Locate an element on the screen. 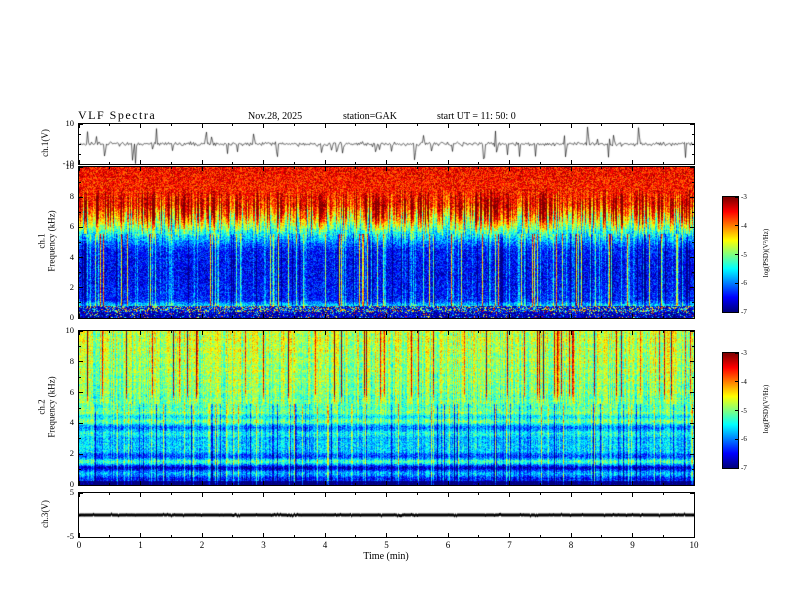 Image resolution: width=792 pixels, height=612 pixels. start-ut-label: start UT = 11: 50: 0 is located at coordinates (476, 116).